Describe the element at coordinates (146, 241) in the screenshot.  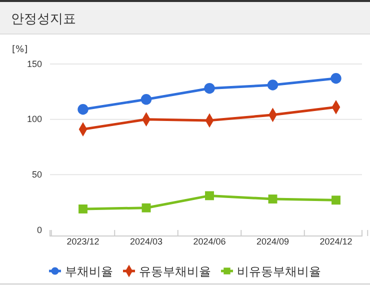
I see `x-tick-label: 2024/03` at that location.